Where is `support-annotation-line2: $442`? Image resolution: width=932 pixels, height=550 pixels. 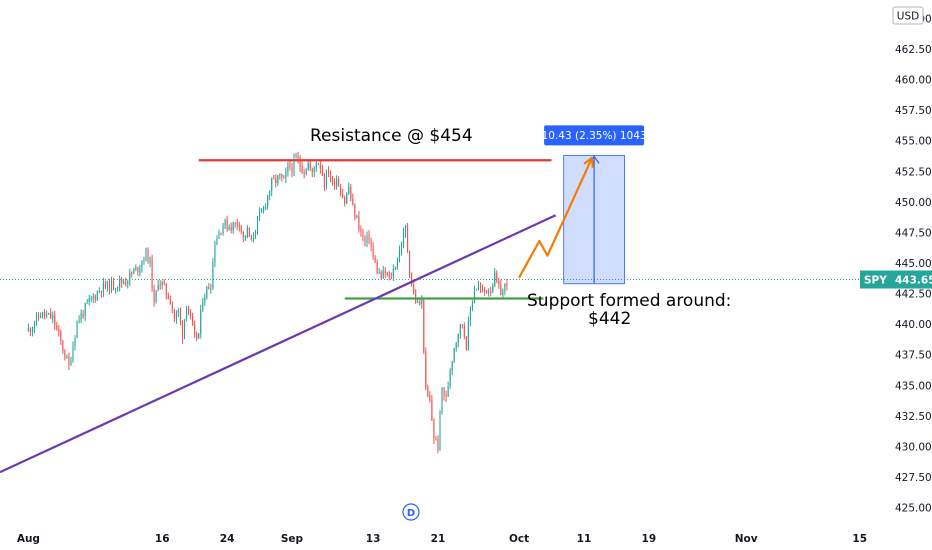
support-annotation-line2: $442 is located at coordinates (609, 319).